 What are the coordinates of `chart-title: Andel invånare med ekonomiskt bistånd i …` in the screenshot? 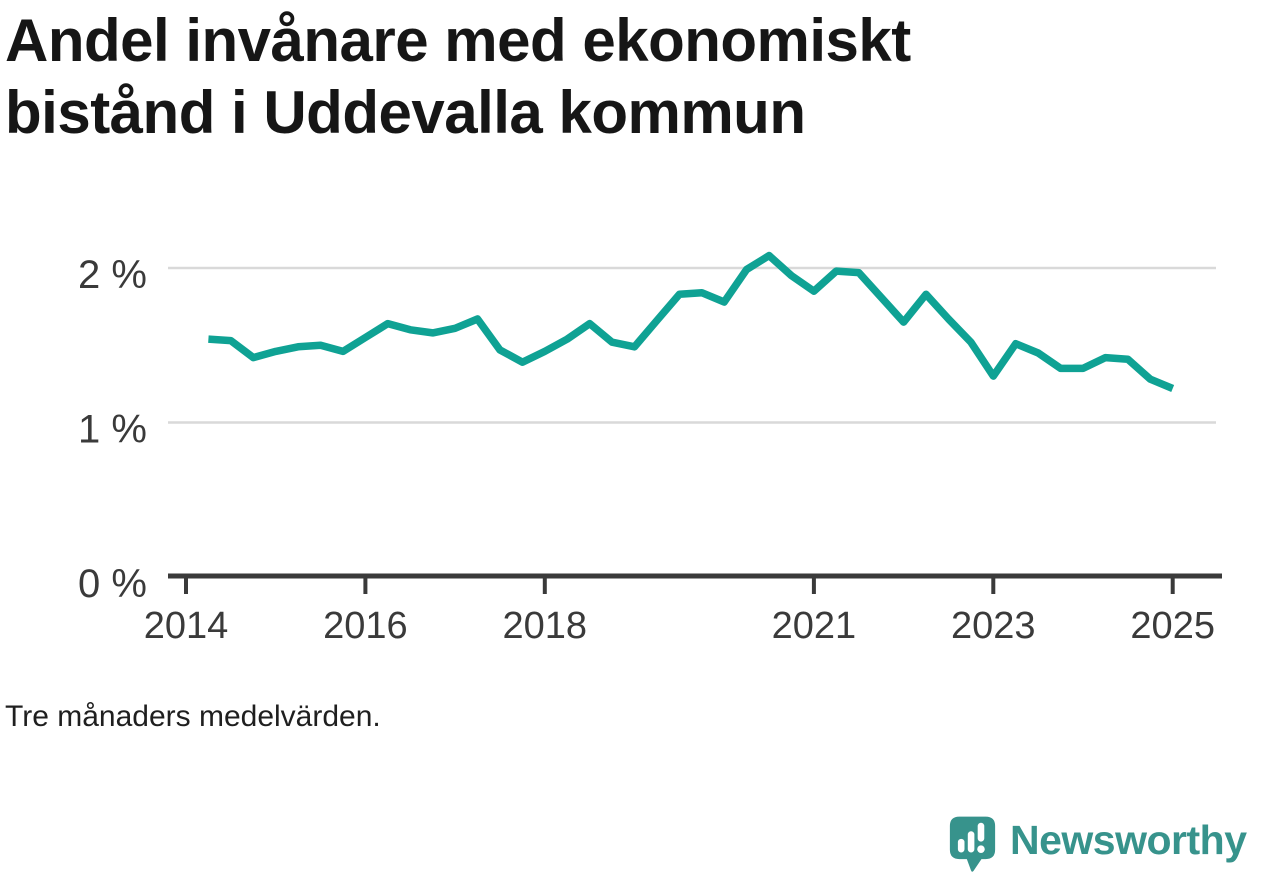 It's located at (458, 76).